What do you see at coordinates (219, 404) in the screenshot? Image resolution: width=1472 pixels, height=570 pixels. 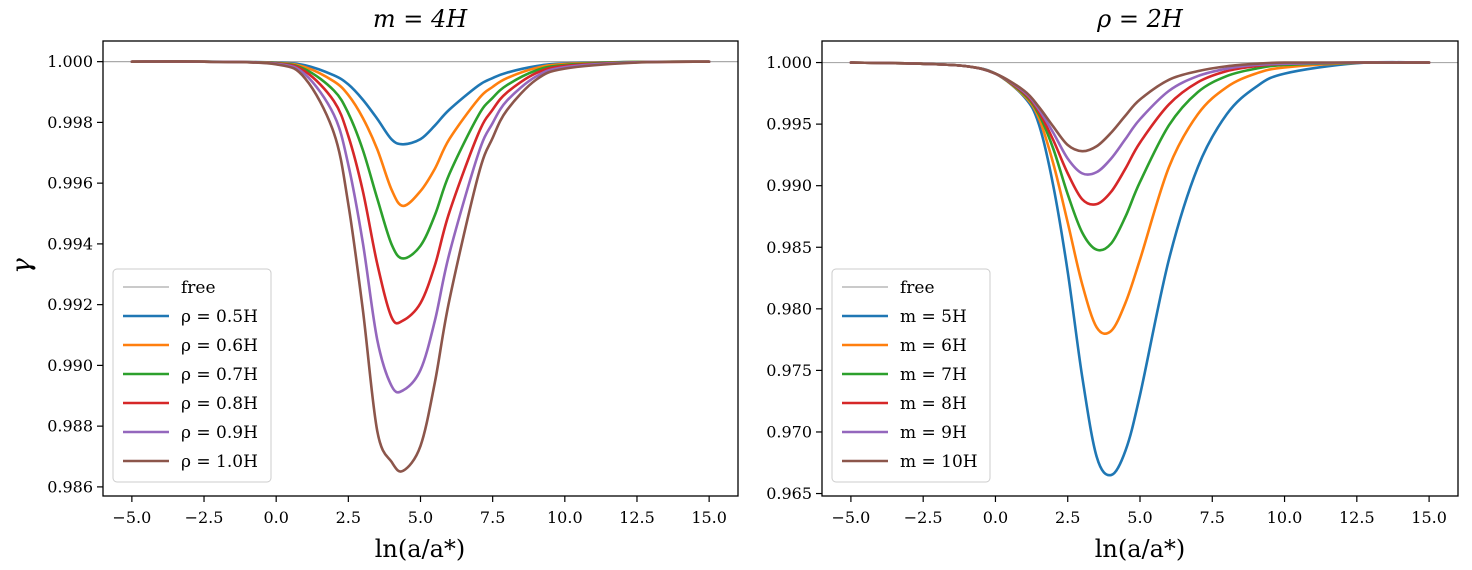 I see `legend-label: ρ = 0.8H` at bounding box center [219, 404].